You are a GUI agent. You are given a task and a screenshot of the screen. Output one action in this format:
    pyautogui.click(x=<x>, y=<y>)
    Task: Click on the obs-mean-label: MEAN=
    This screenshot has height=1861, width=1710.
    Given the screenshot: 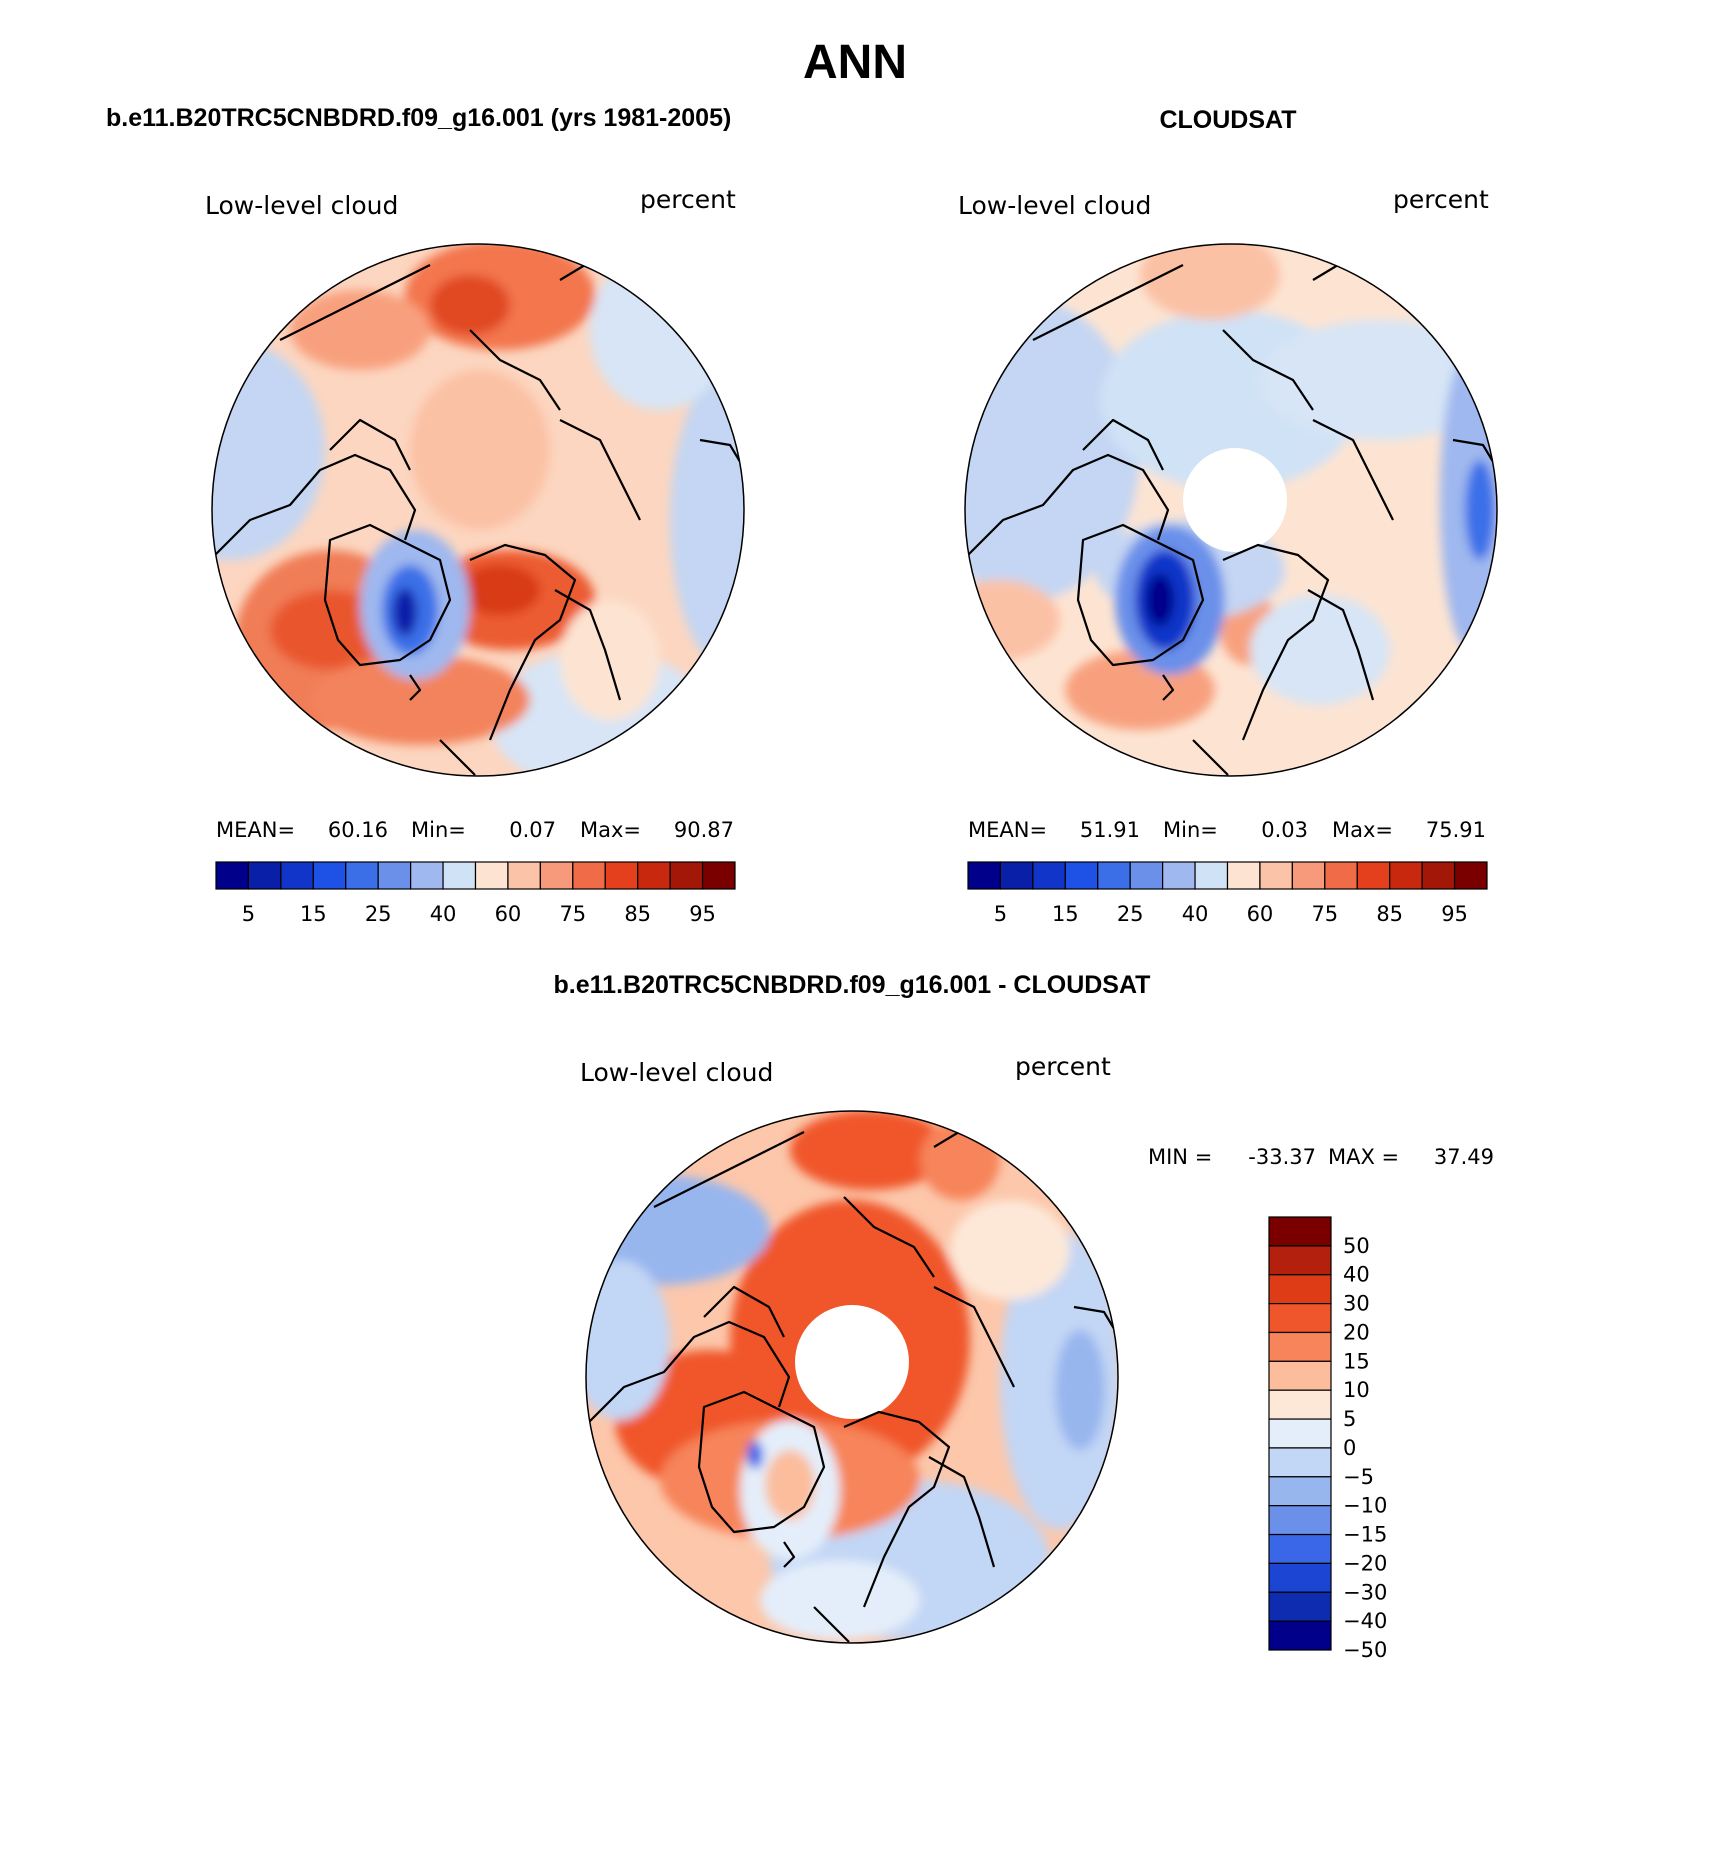 What is the action you would take?
    pyautogui.click(x=1007, y=830)
    